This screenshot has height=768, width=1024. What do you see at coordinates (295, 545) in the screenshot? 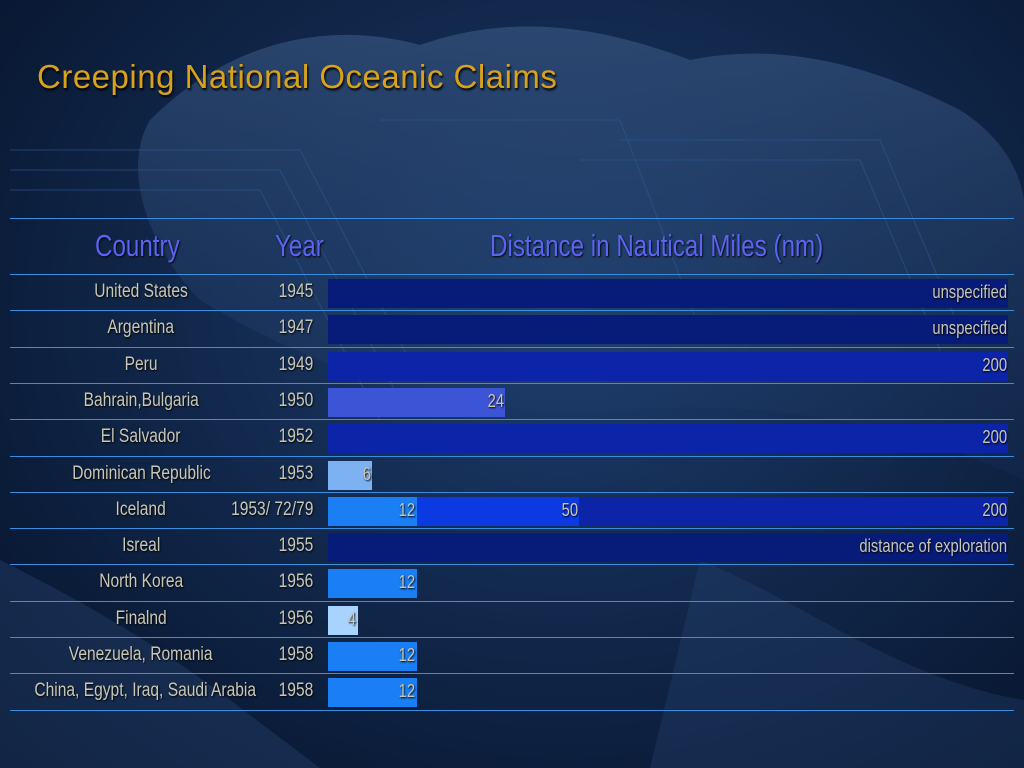
I see `year-text: 1955` at bounding box center [295, 545].